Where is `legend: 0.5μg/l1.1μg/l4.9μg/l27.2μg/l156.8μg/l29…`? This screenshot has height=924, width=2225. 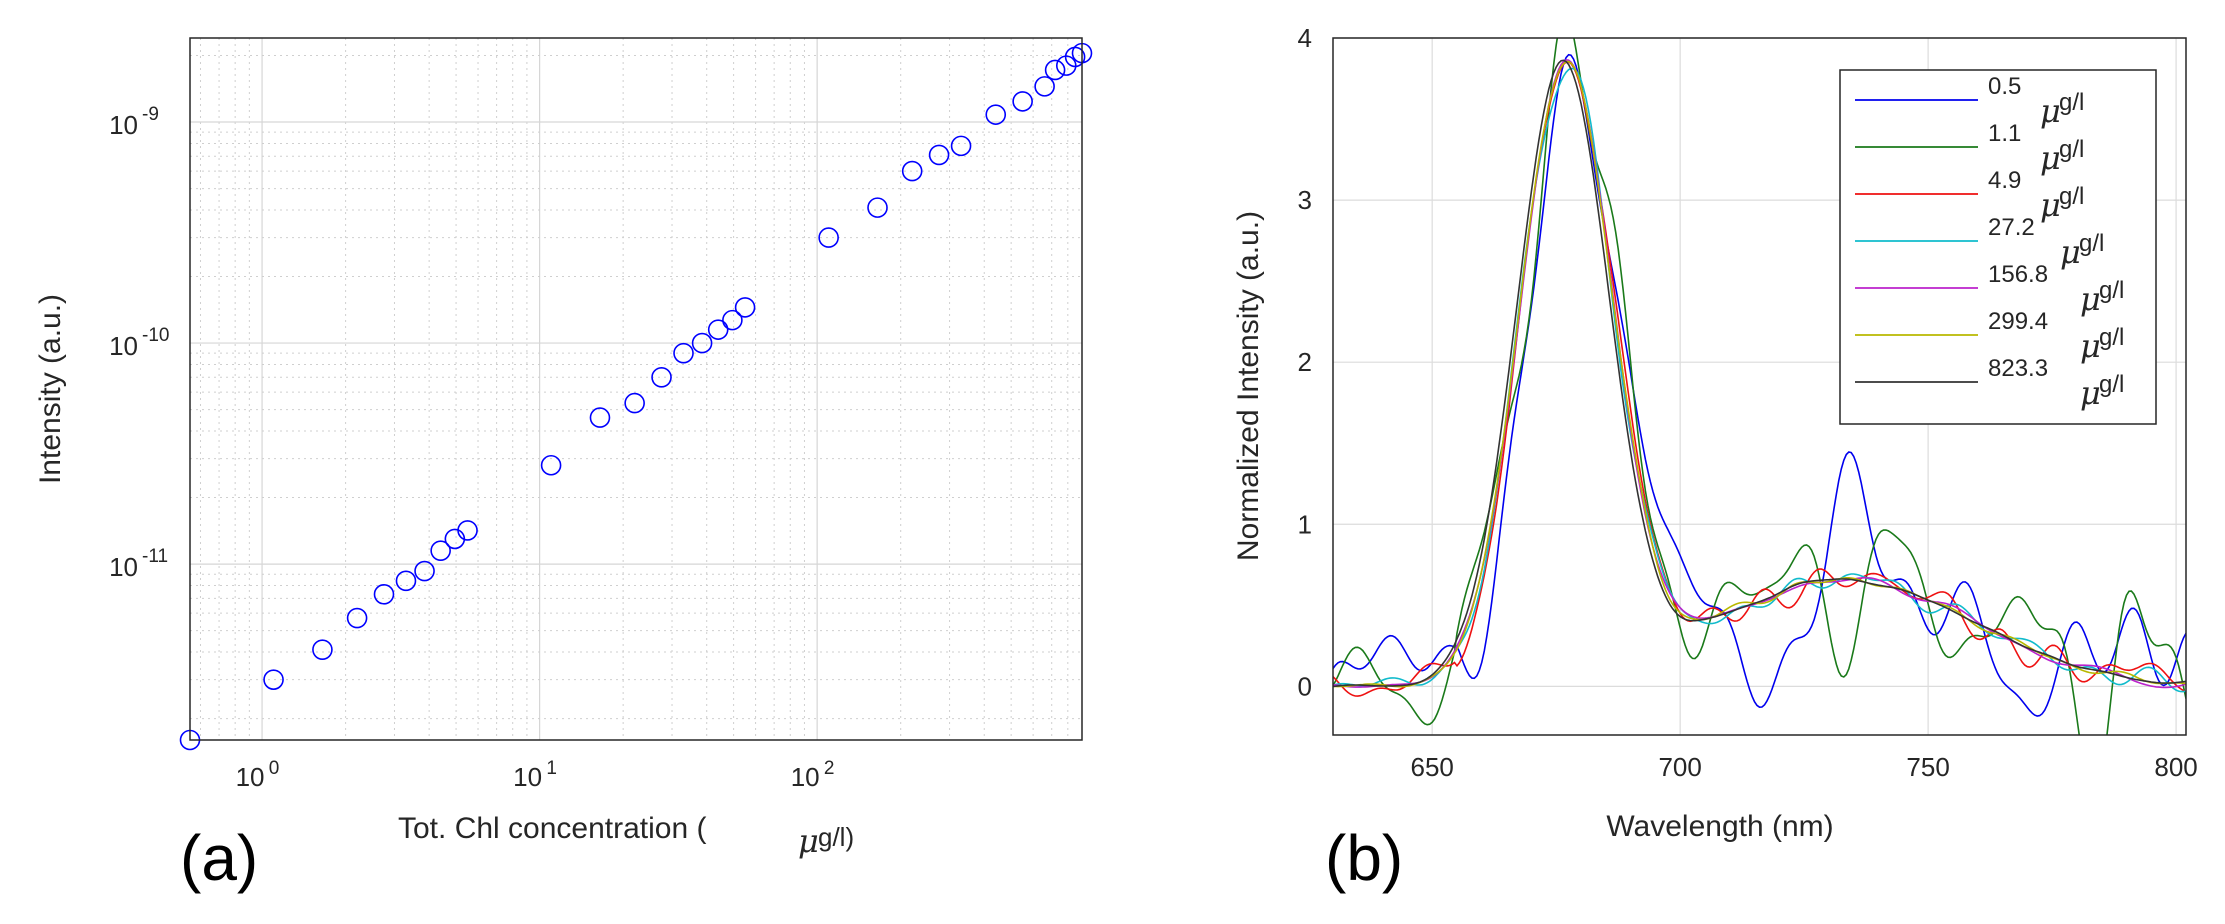
legend: 0.5μg/l1.1μg/l4.9μg/l27.2μg/l156.8μg/l29… is located at coordinates (1998, 247).